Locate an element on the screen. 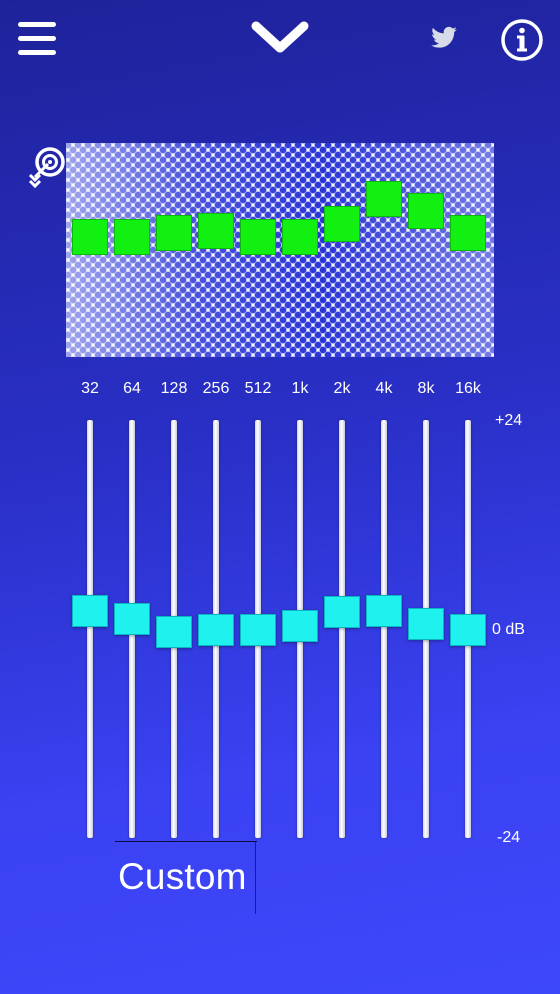 Image resolution: width=560 pixels, height=994 pixels. band-label-128: 128 is located at coordinates (174, 388).